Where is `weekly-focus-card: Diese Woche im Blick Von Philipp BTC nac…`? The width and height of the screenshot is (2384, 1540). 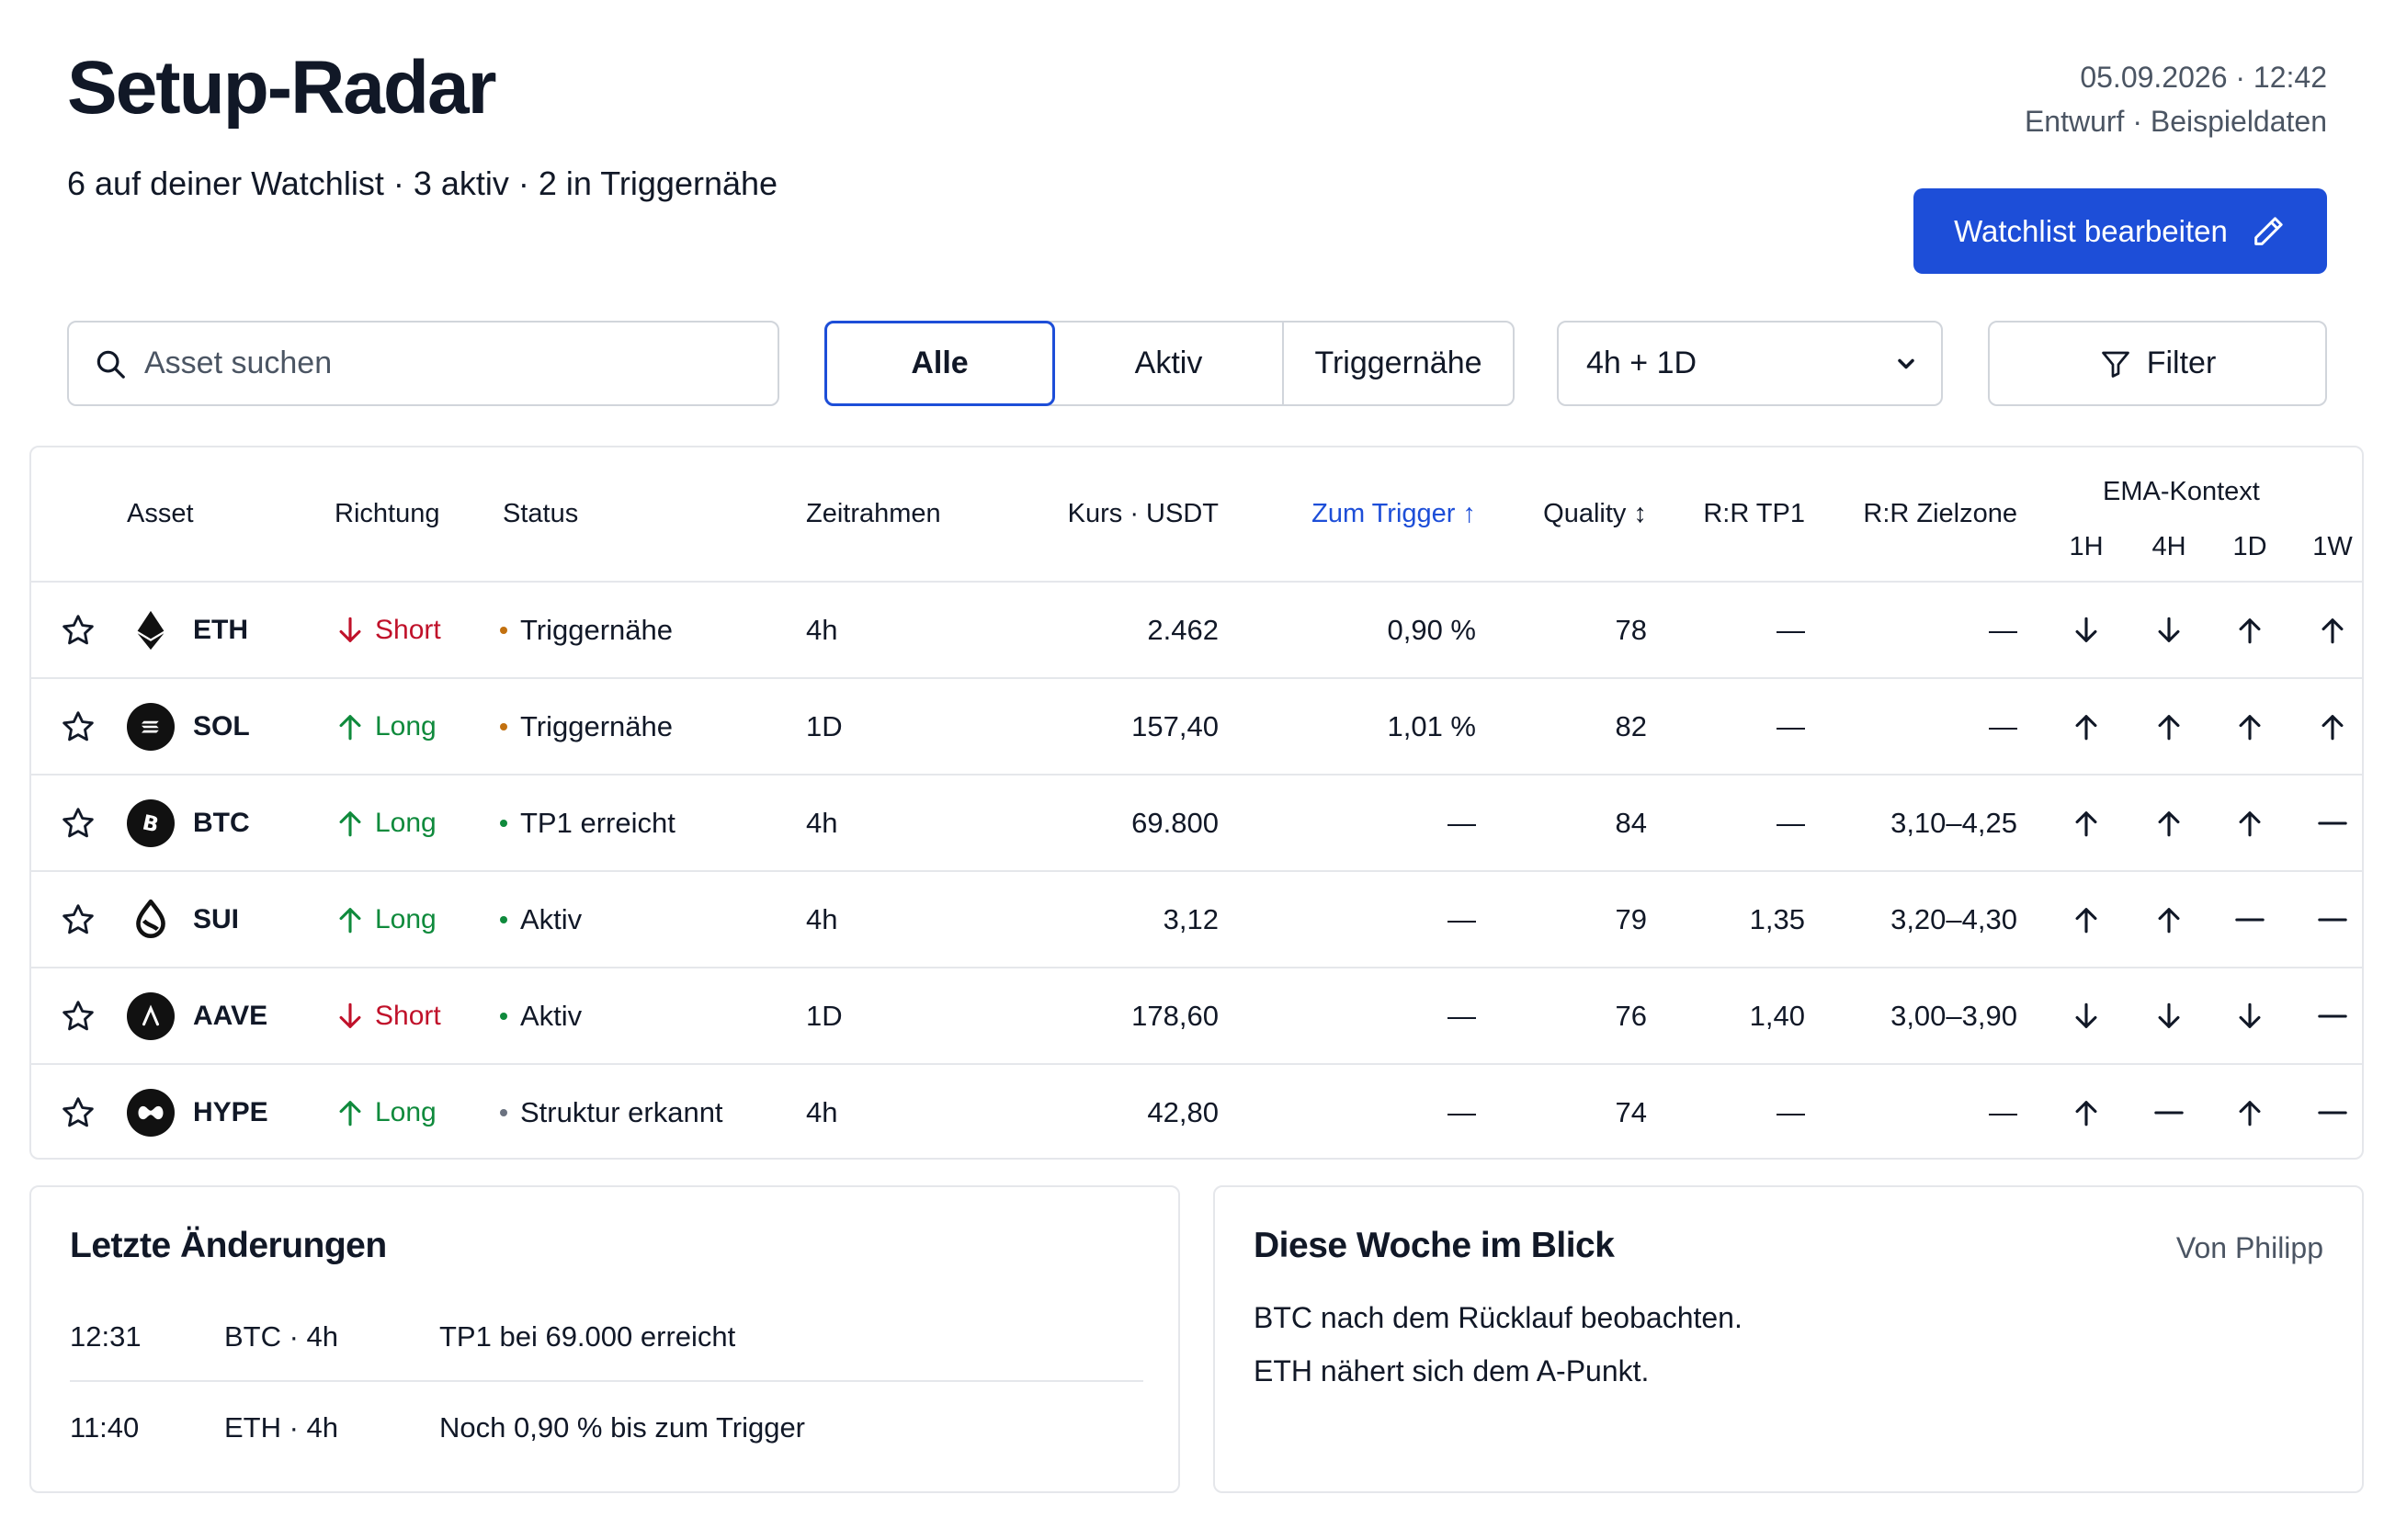 weekly-focus-card: Diese Woche im Blick Von Philipp BTC nac… is located at coordinates (1789, 1339).